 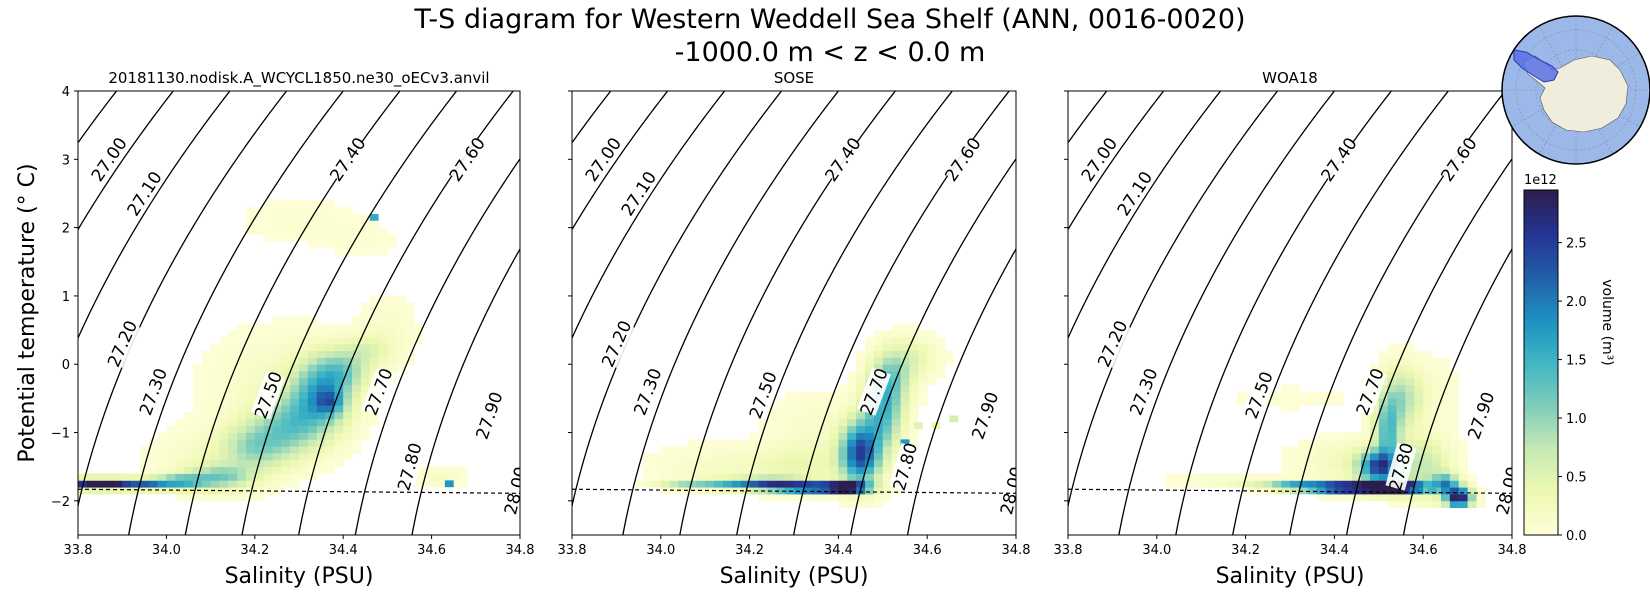 What do you see at coordinates (617, 344) in the screenshot?
I see `contour-label-group: 27.20` at bounding box center [617, 344].